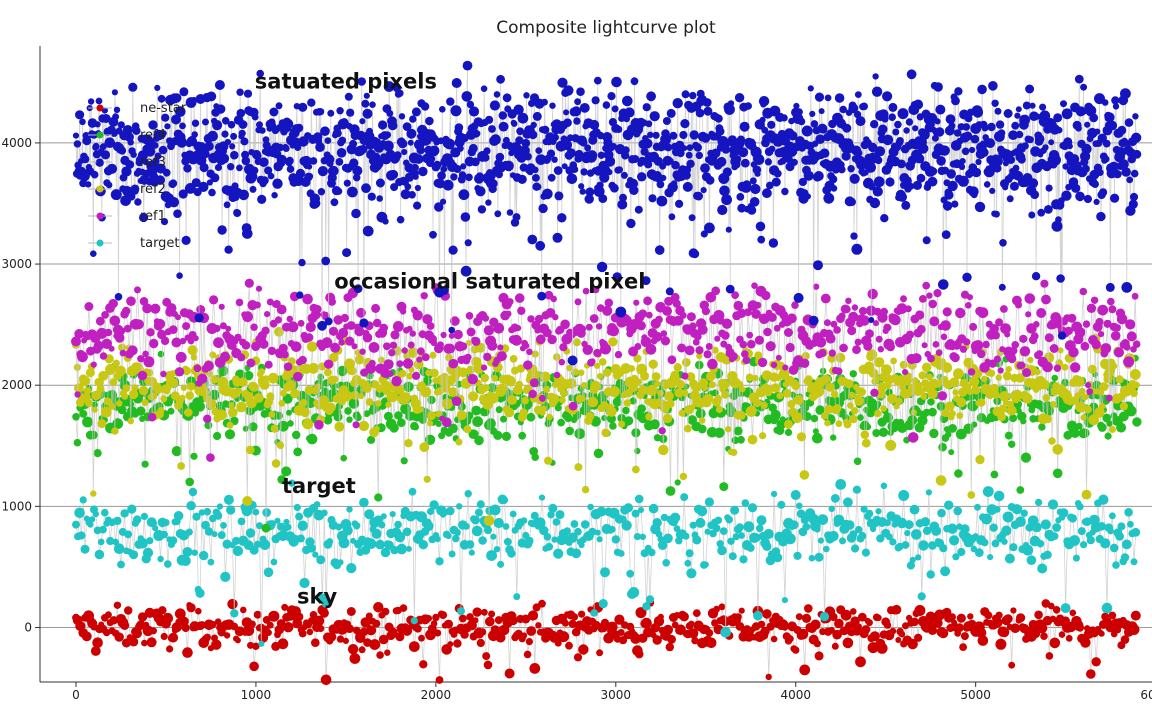 The height and width of the screenshot is (705, 1152). What do you see at coordinates (795, 695) in the screenshot?
I see `x-tick-label: 4000` at bounding box center [795, 695].